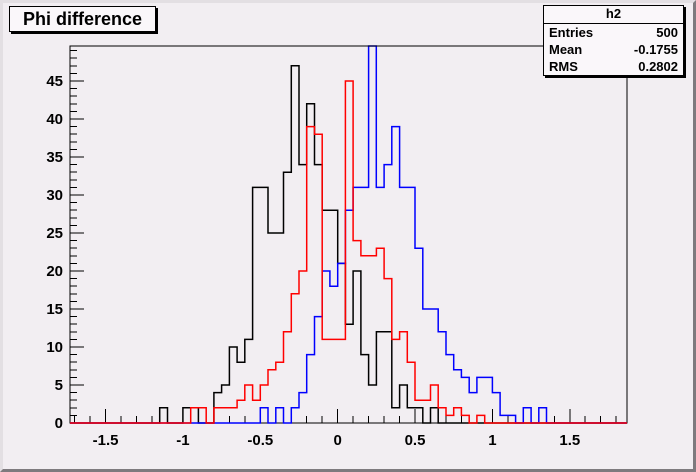 The width and height of the screenshot is (696, 472). What do you see at coordinates (54, 347) in the screenshot?
I see `y-tick-label: 10` at bounding box center [54, 347].